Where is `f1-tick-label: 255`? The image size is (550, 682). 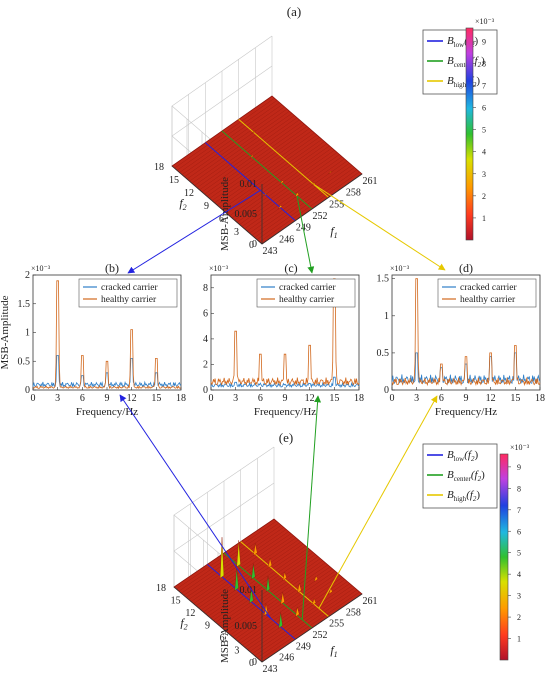 f1-tick-label: 255 is located at coordinates (336, 204).